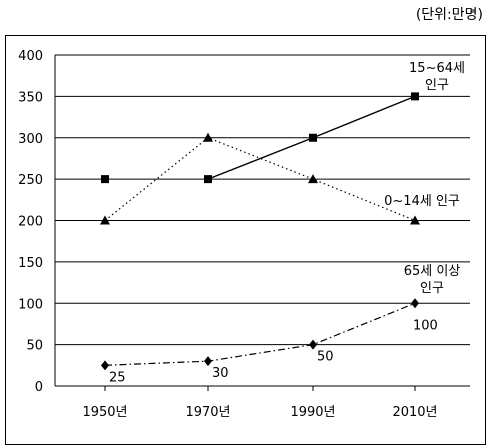 The image size is (491, 448). What do you see at coordinates (30, 180) in the screenshot?
I see `y-tick-label: 250` at bounding box center [30, 180].